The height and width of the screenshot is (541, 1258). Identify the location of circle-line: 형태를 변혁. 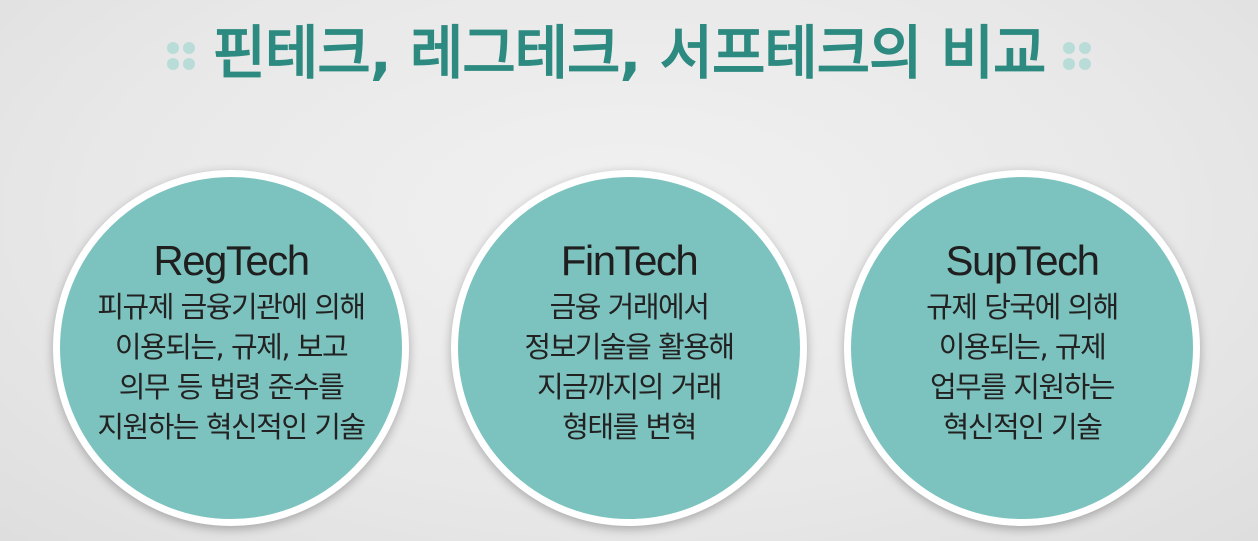
(629, 427).